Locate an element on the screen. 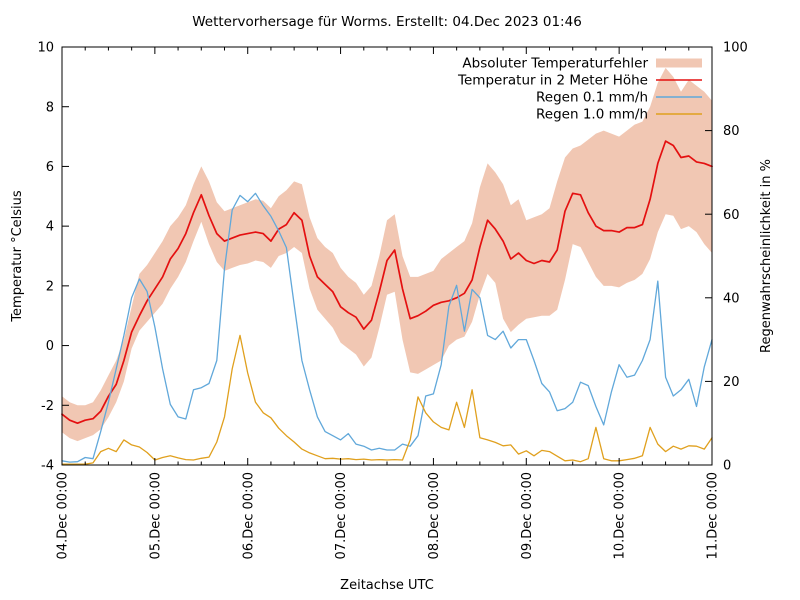 The height and width of the screenshot is (600, 800). x-axis-label: Zeitachse UTC is located at coordinates (387, 585).